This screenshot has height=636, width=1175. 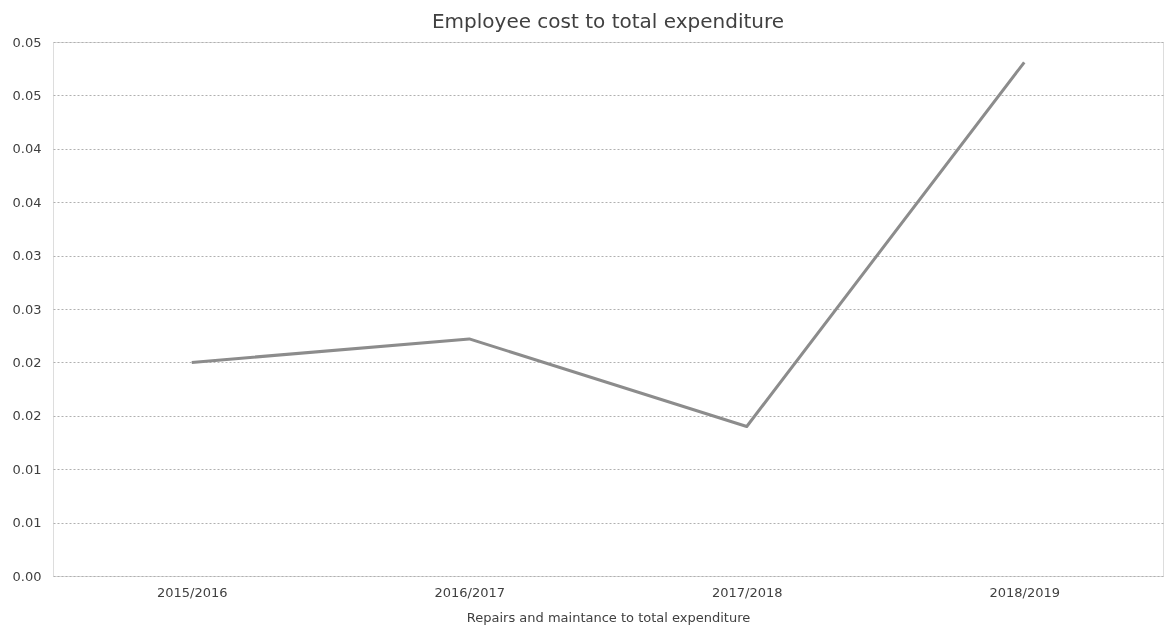 What do you see at coordinates (608, 617) in the screenshot?
I see `x-axis-title: Repairs and maintance to total expenditure` at bounding box center [608, 617].